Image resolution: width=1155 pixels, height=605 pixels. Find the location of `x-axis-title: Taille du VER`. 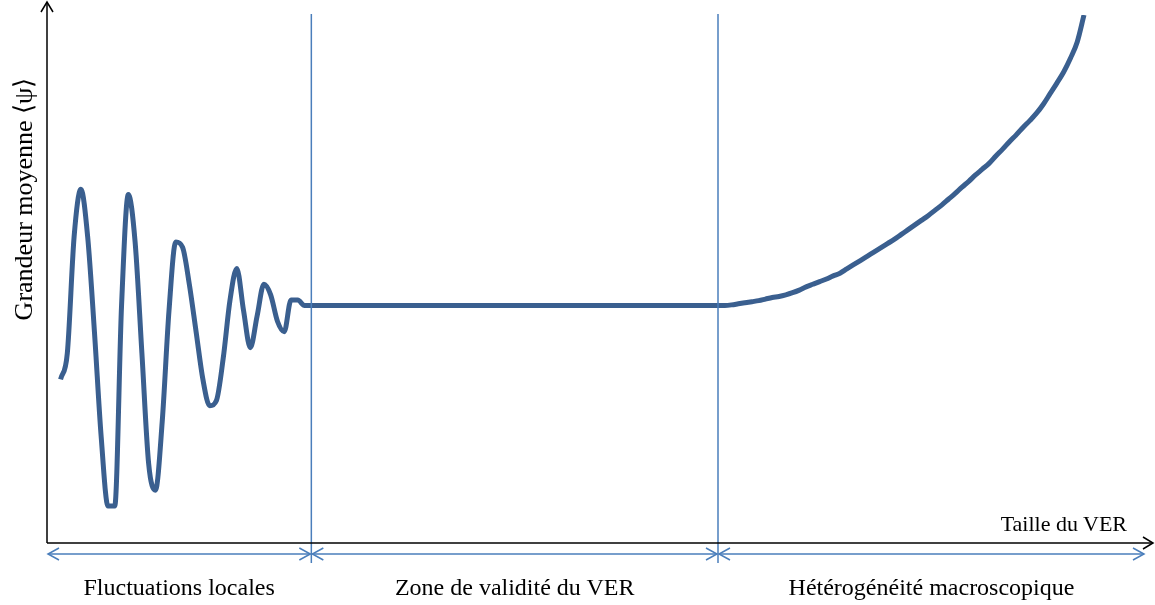

x-axis-title: Taille du VER is located at coordinates (1064, 523).